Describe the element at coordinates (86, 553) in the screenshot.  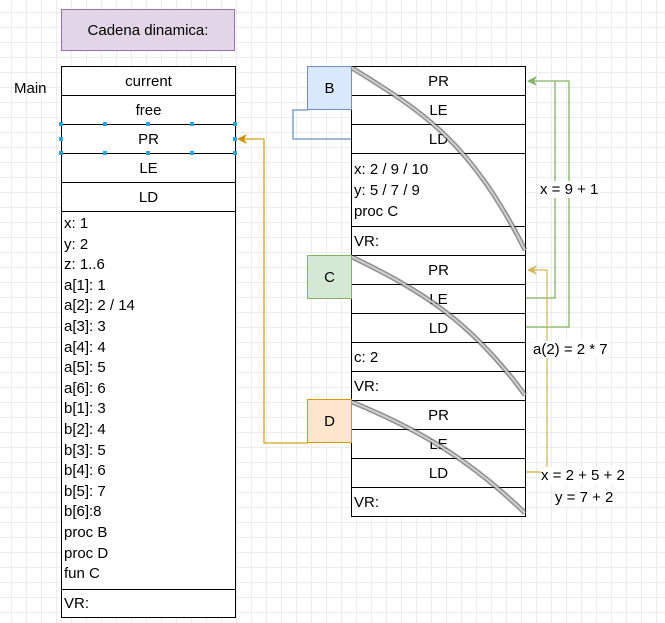
I see `main-var: proc D` at that location.